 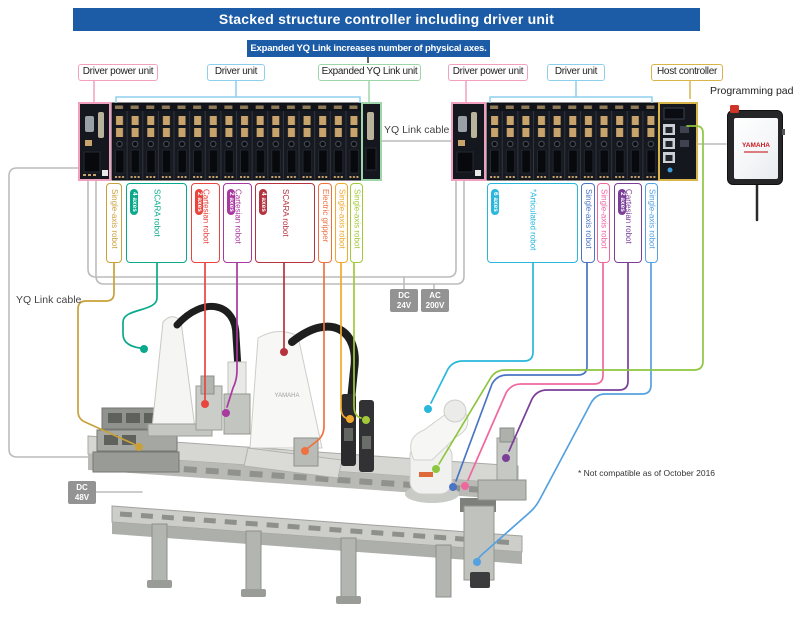 I want to click on pad-screen: YAMAHA, so click(x=756, y=148).